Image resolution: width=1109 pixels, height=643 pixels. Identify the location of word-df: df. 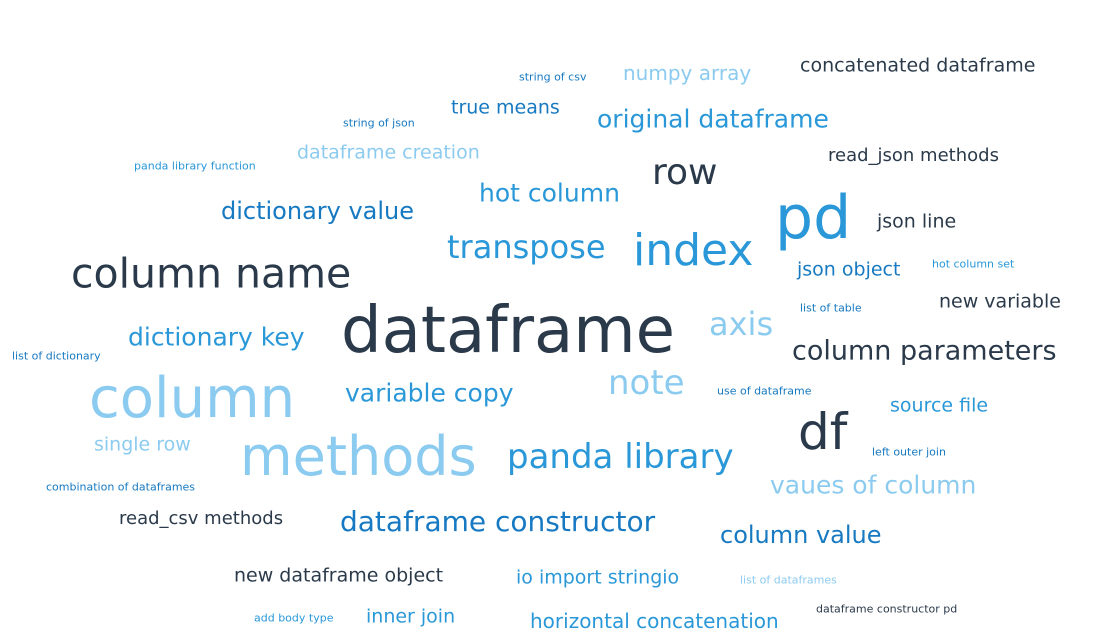
(823, 432).